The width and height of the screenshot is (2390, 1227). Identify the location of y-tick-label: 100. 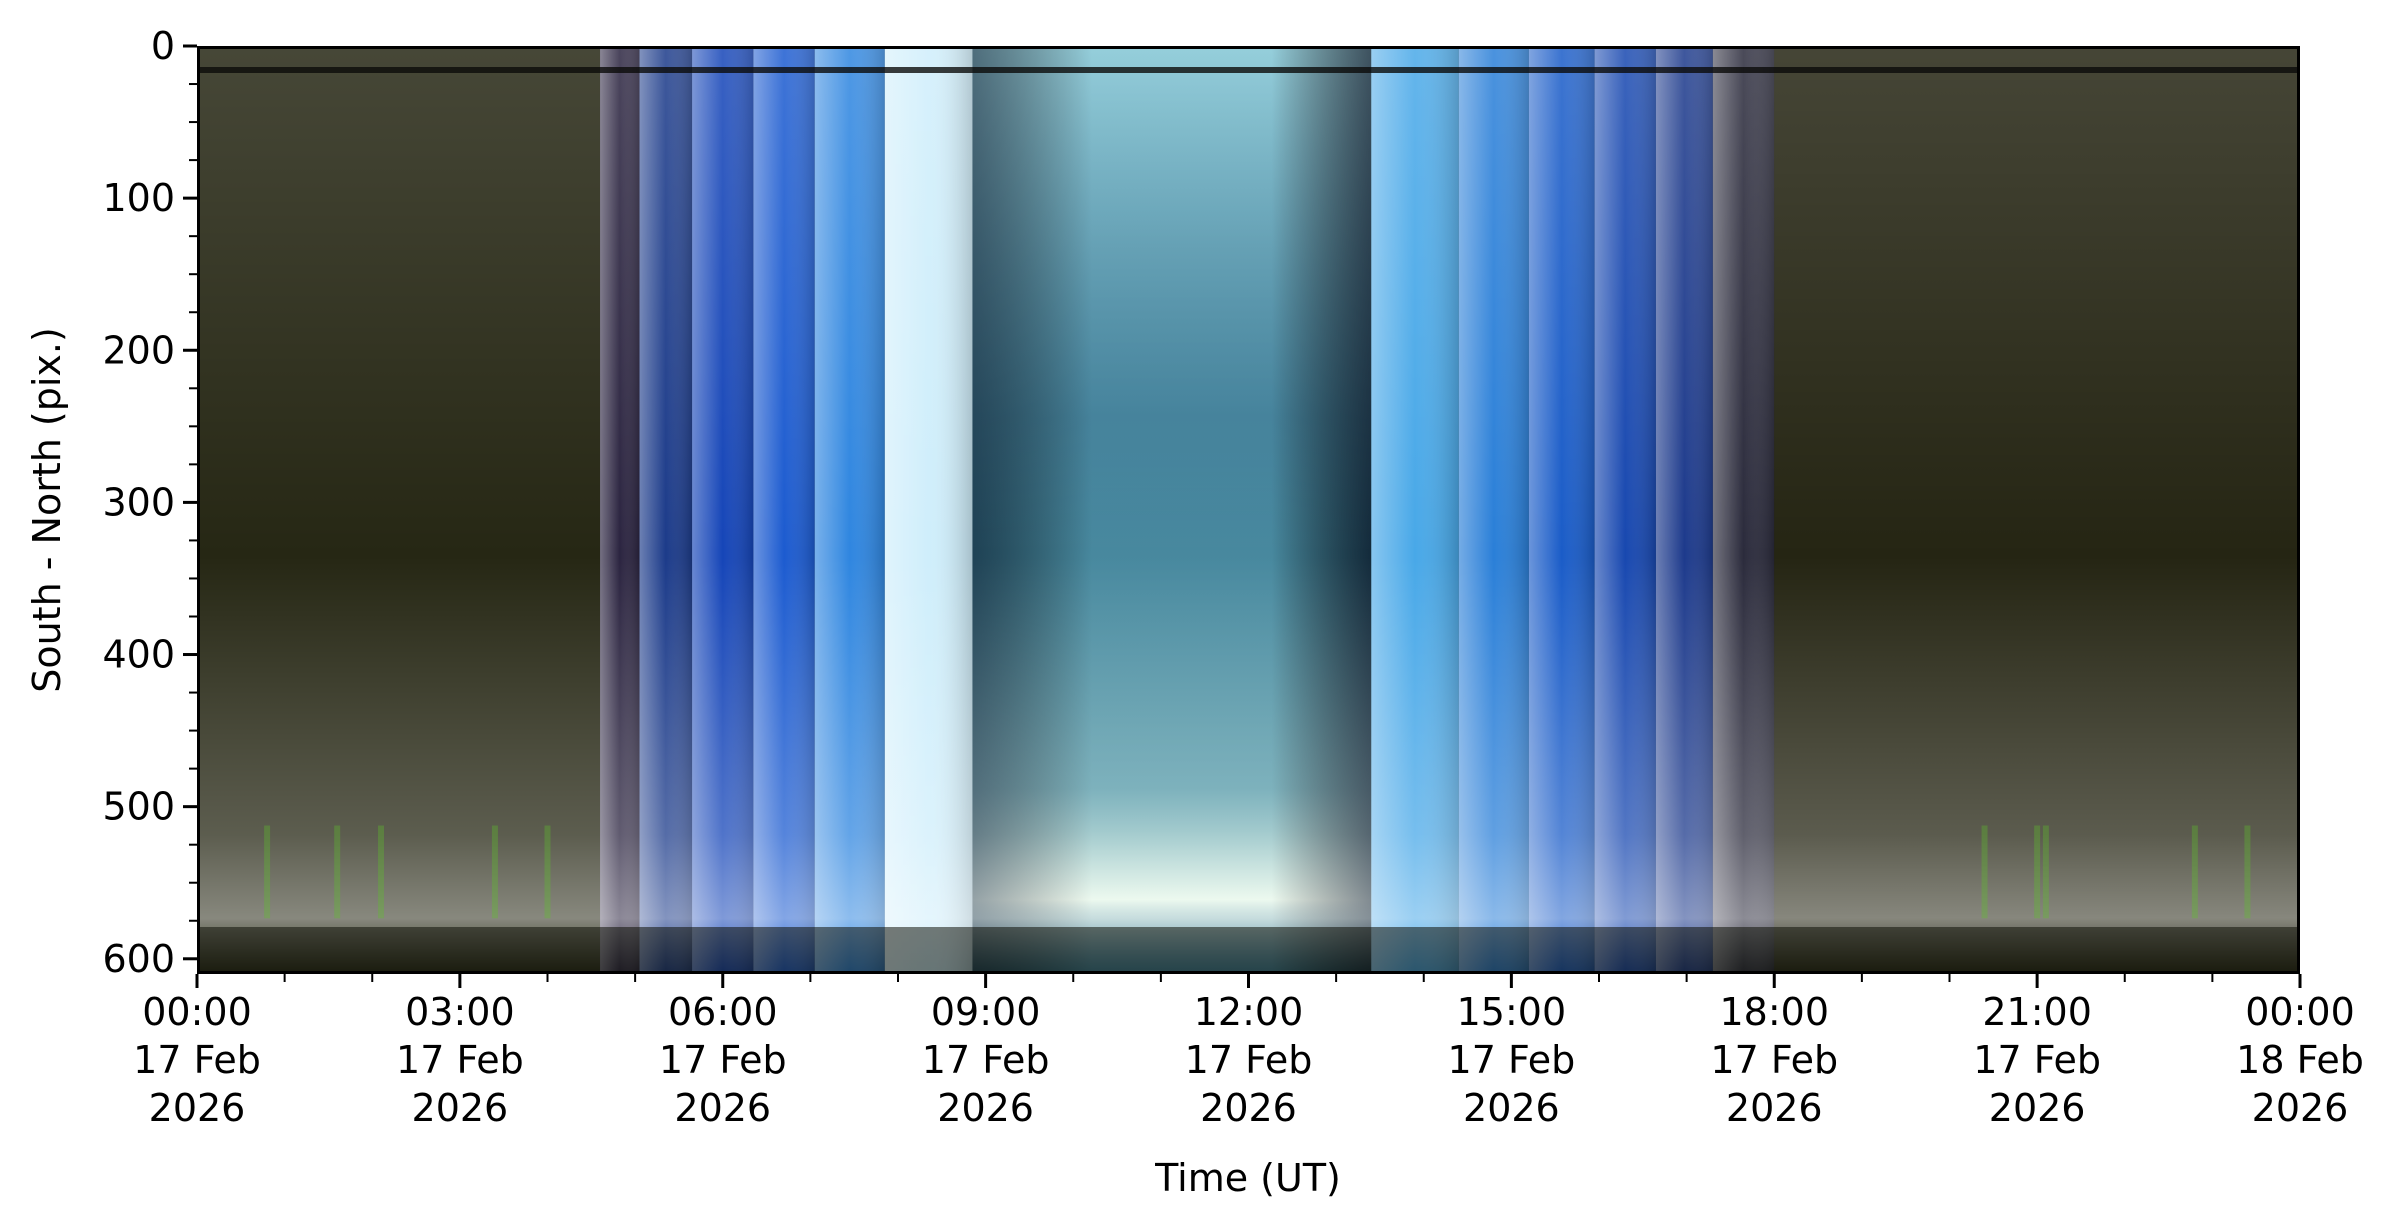
(138, 198).